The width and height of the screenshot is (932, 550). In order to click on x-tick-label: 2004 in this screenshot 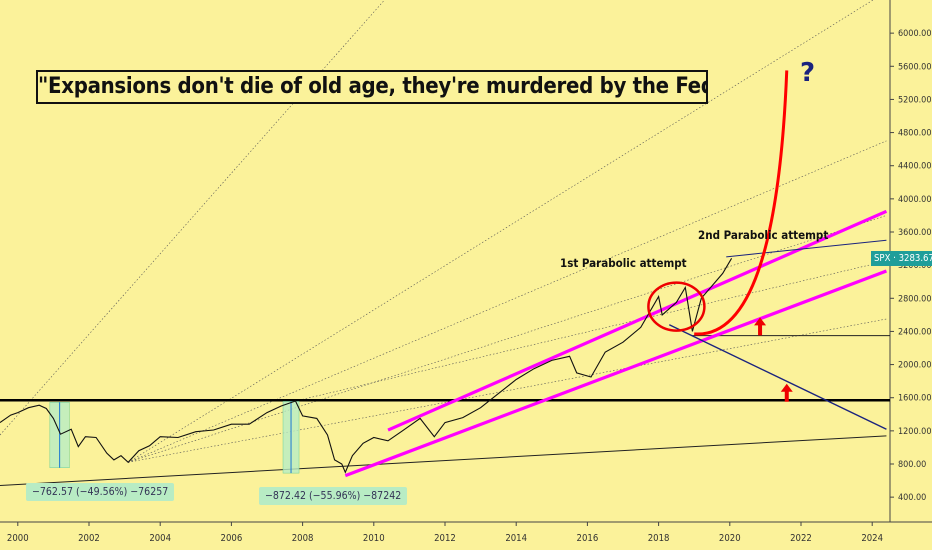, I will do `click(160, 538)`.